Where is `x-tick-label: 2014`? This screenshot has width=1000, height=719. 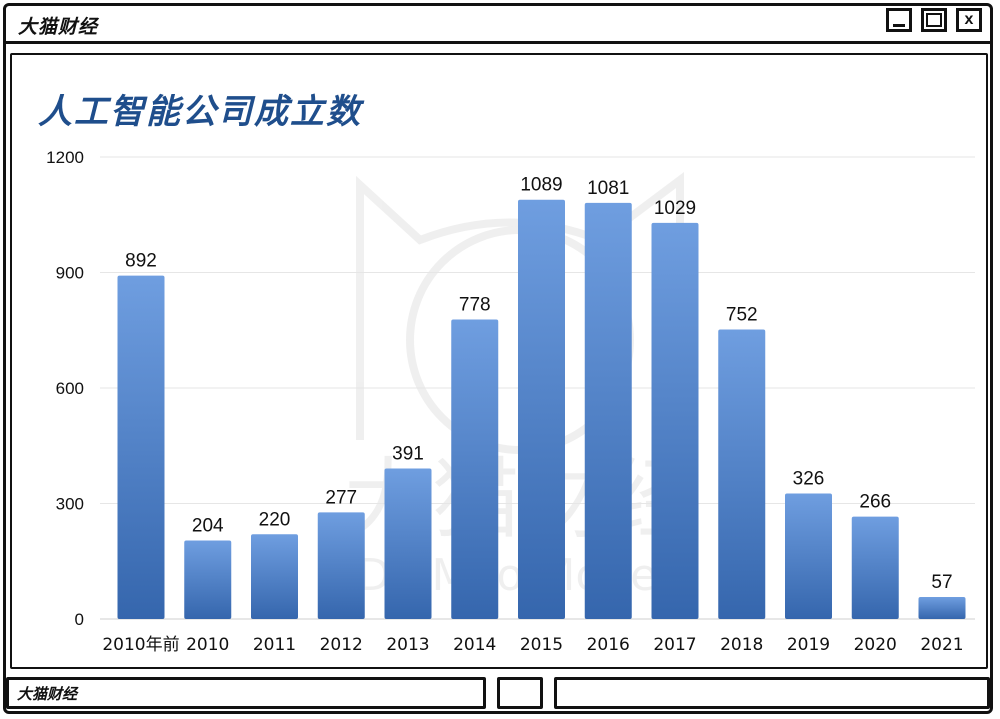
x-tick-label: 2014 is located at coordinates (474, 645).